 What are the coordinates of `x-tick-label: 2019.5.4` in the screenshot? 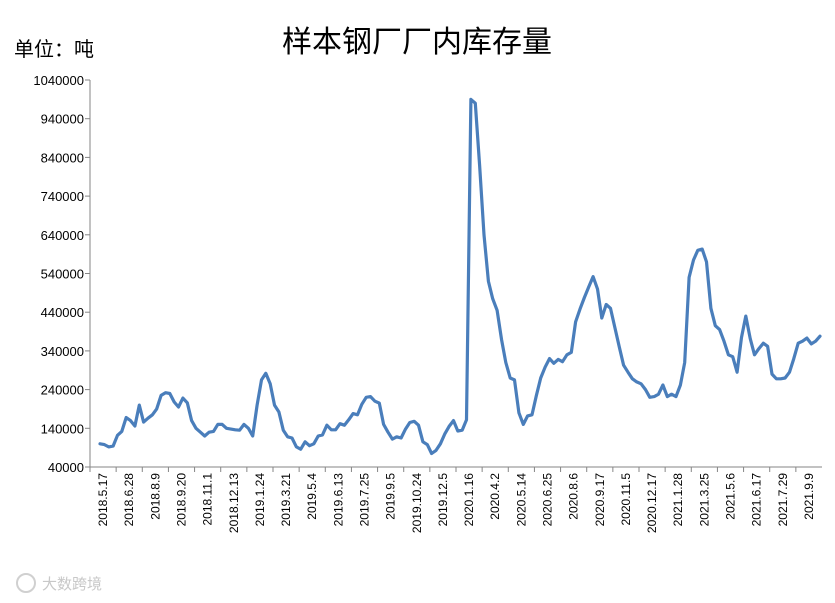 It's located at (312, 496).